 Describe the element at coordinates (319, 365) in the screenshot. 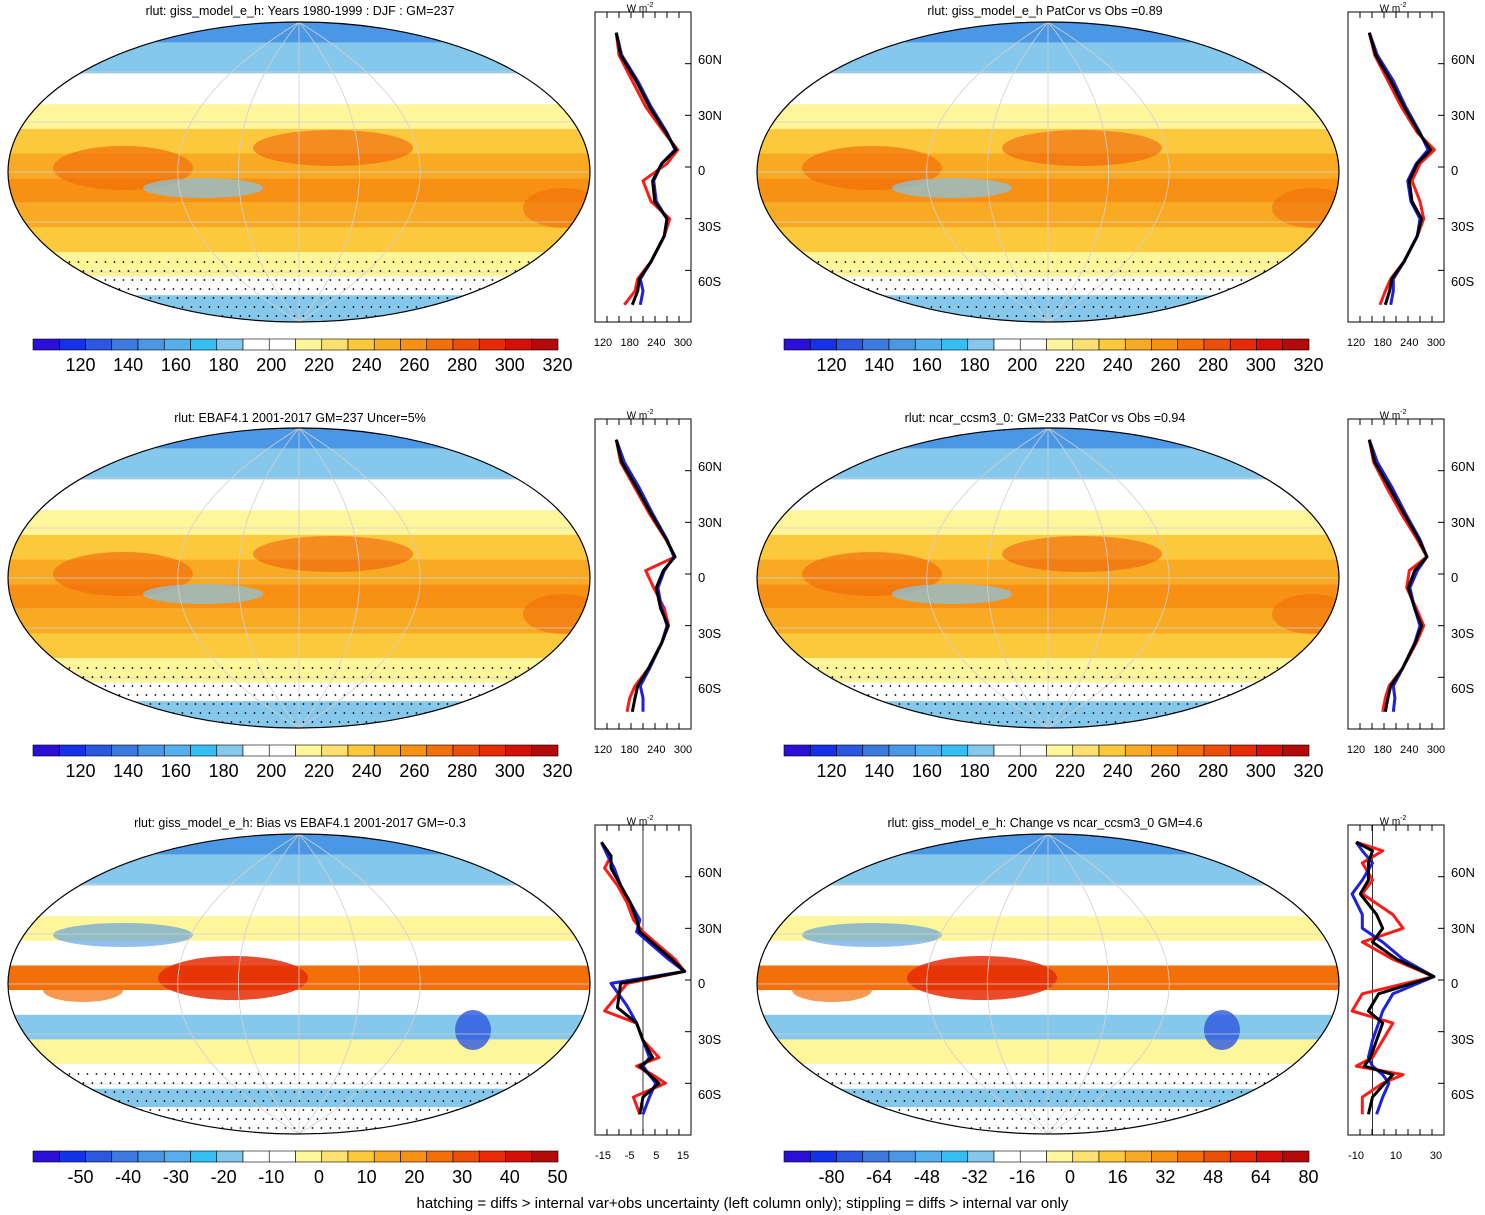

I see `colorbar-label: 220` at that location.